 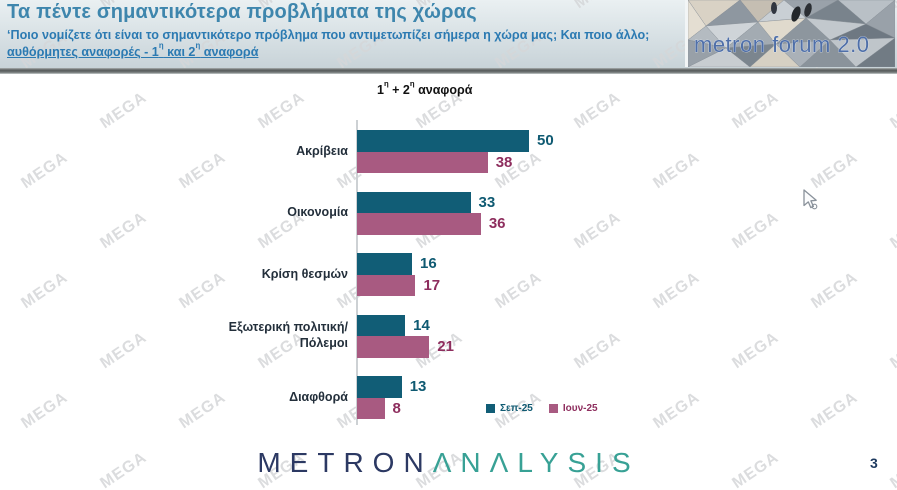 What do you see at coordinates (399, 90) in the screenshot?
I see `chart-title-text: + 2` at bounding box center [399, 90].